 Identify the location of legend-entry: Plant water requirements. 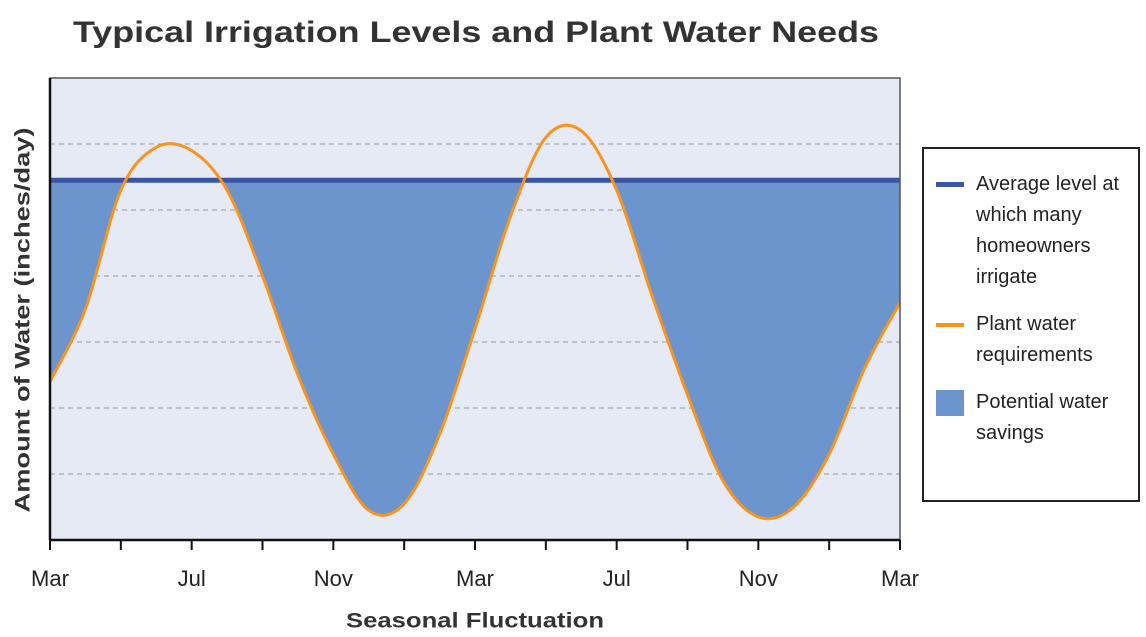
(1033, 340).